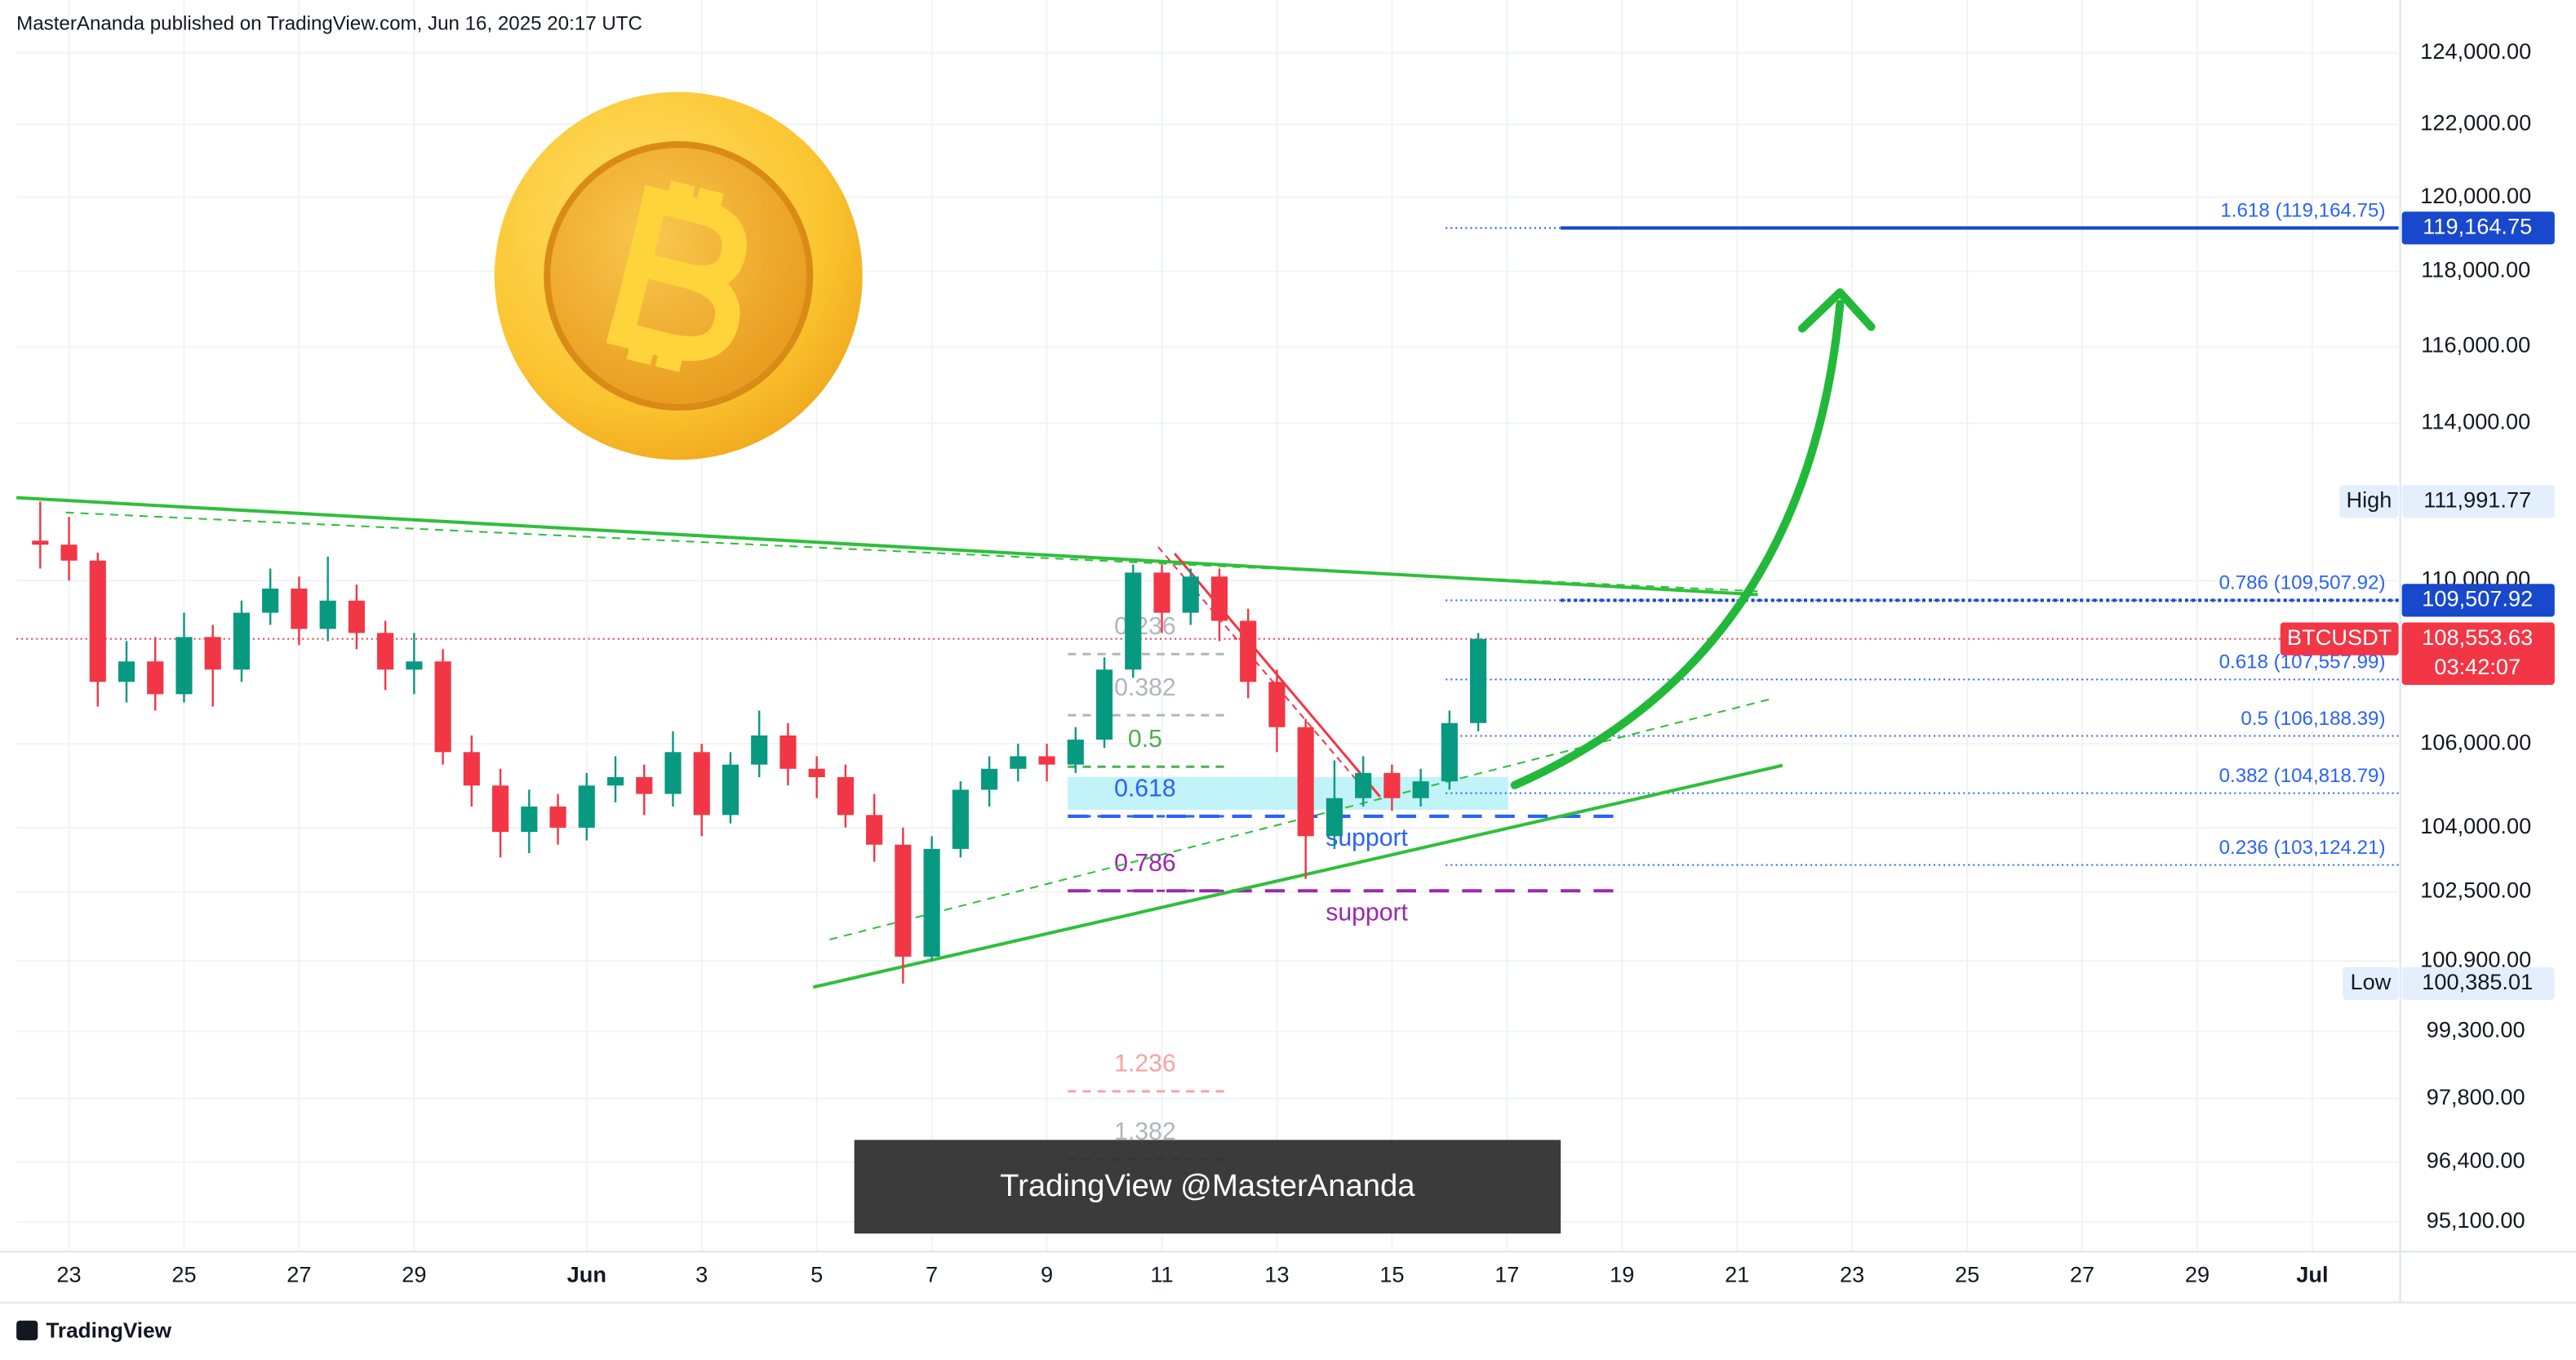 The image size is (2576, 1360). I want to click on price-tag-name: High, so click(2369, 500).